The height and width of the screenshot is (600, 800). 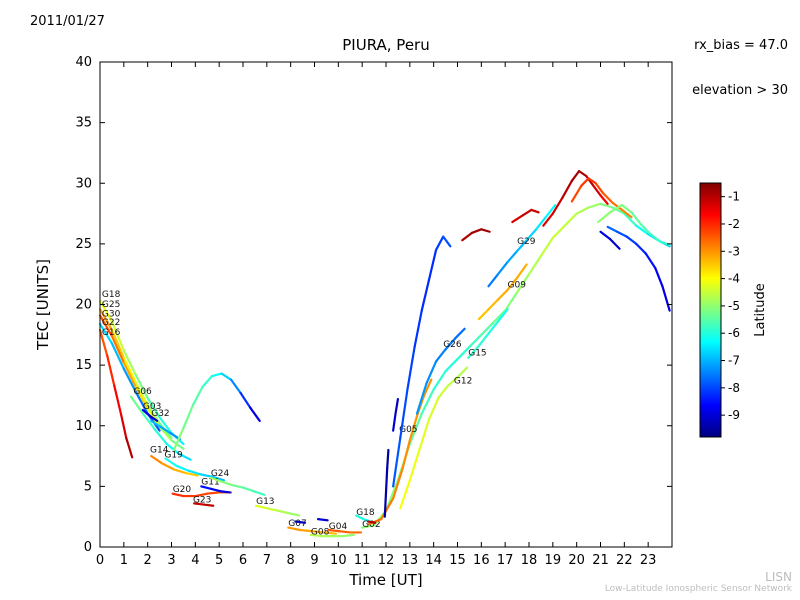 I want to click on svg-text: 8, so click(x=291, y=560).